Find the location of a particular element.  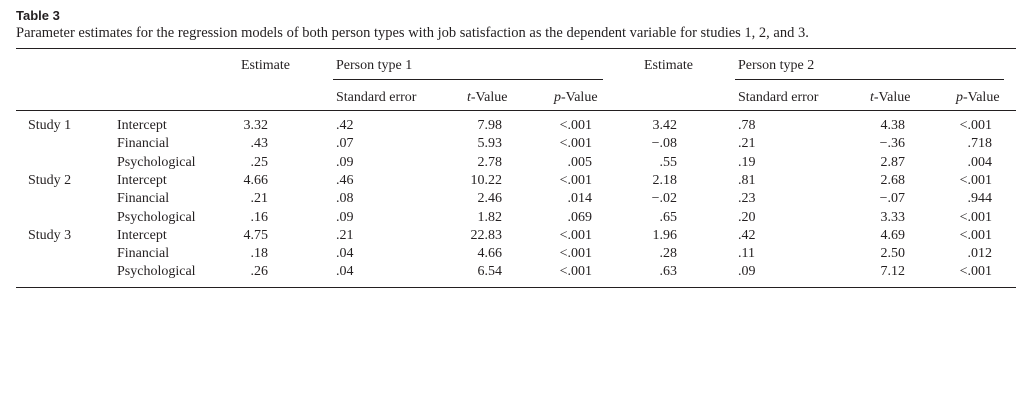

t-value-1-cell: 22.83 is located at coordinates (486, 235).